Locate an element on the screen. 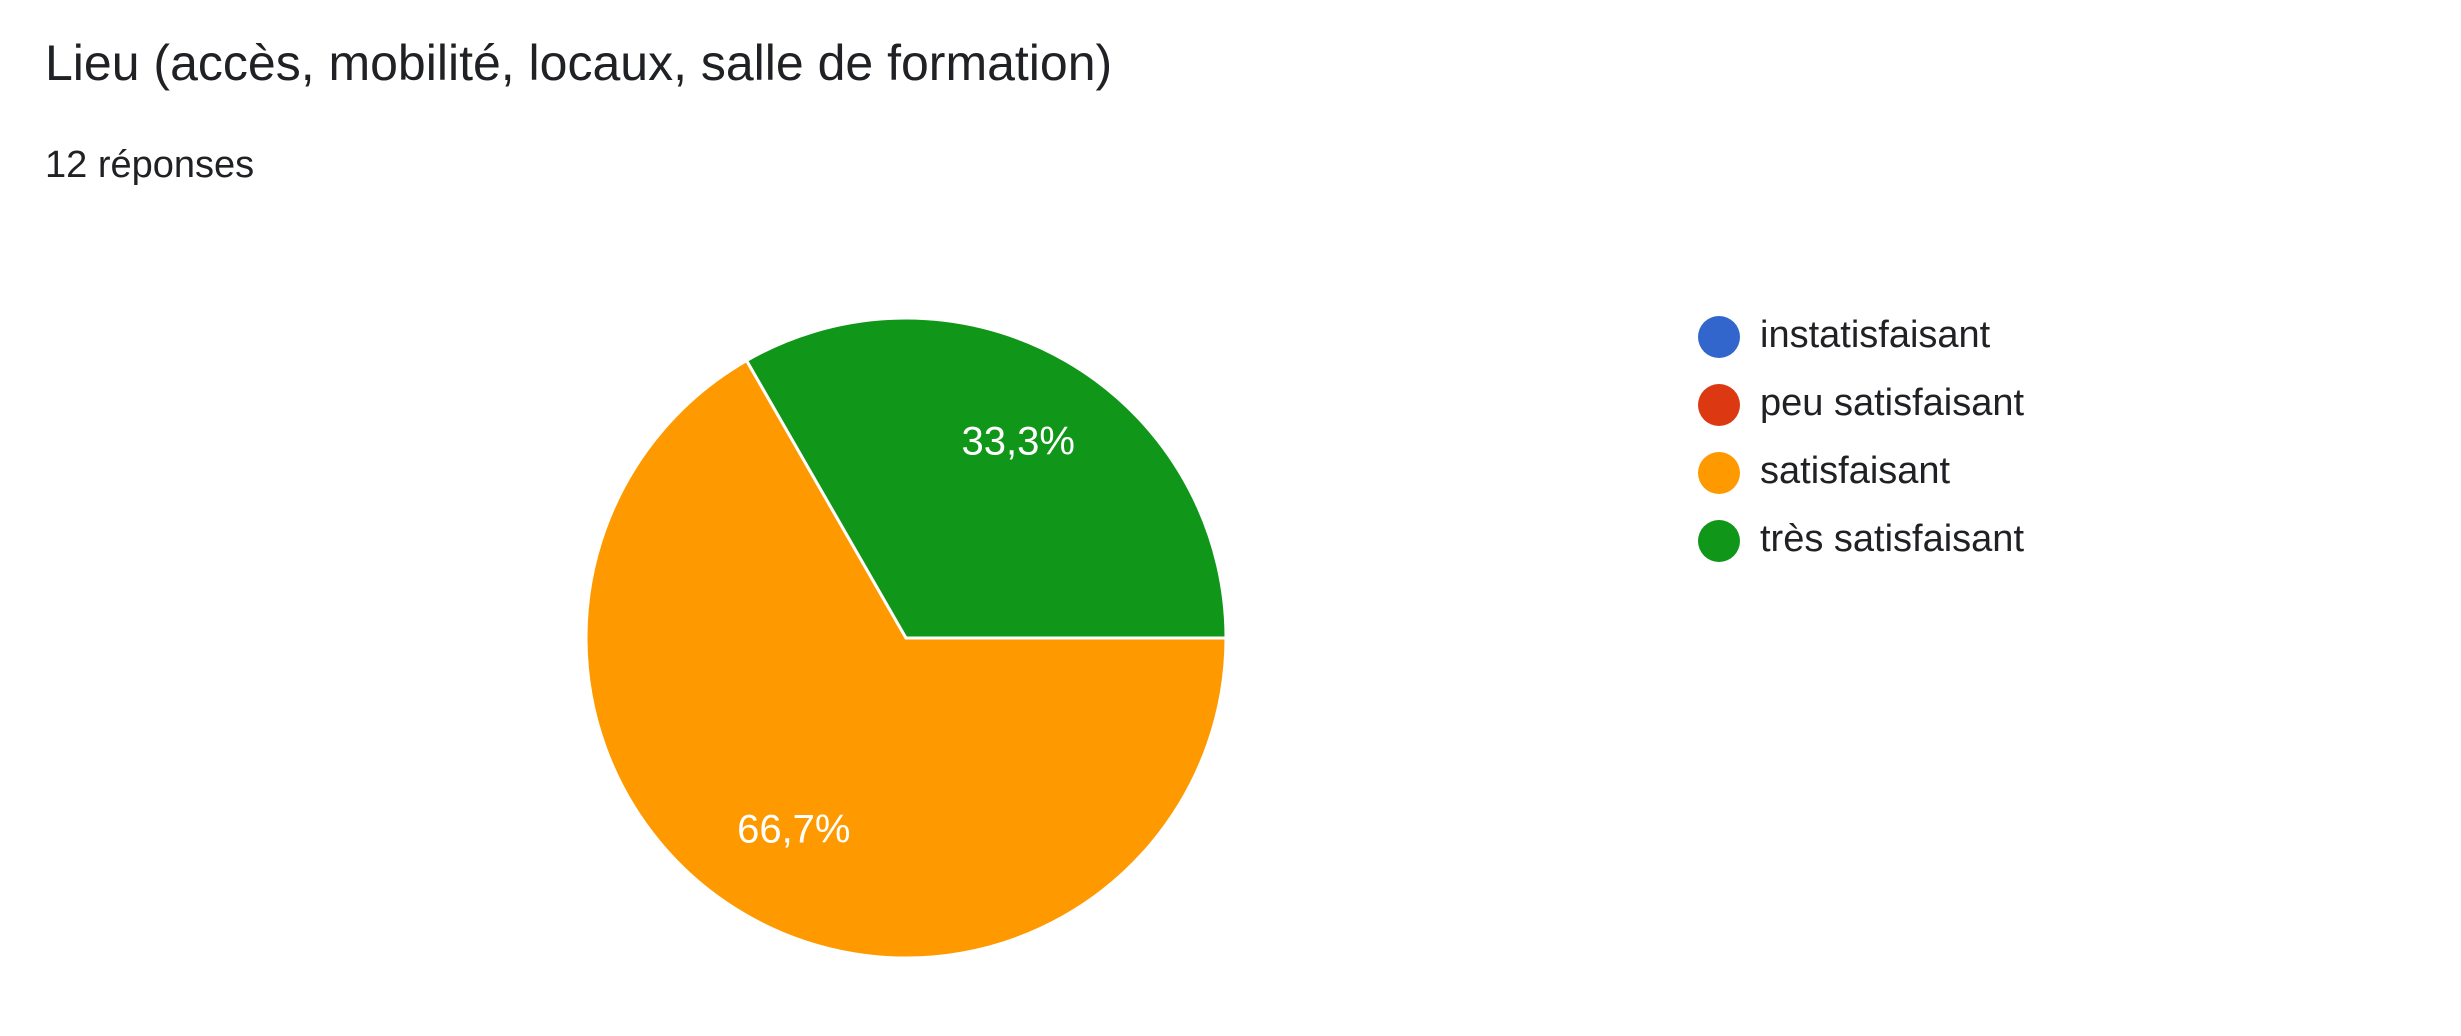 The image size is (2461, 1036). legend-label: peu satisfaisant is located at coordinates (1892, 403).